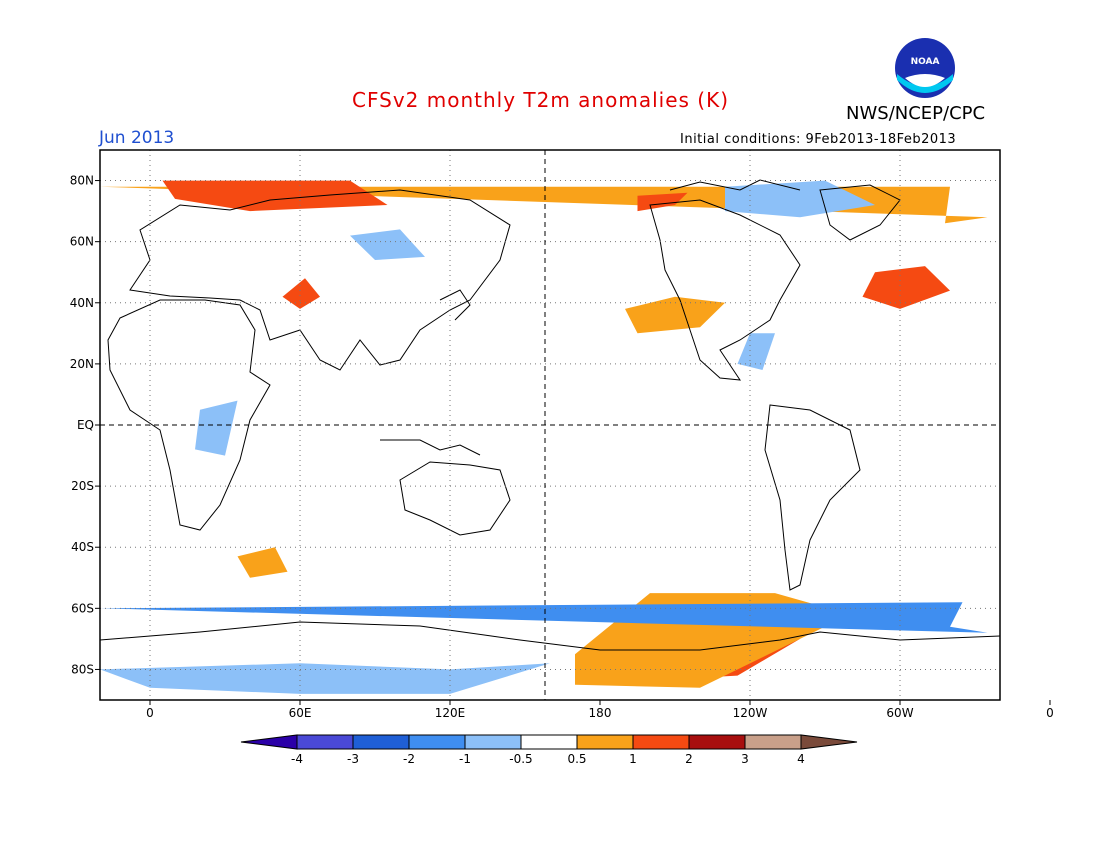  I want to click on colorbar-label: 2, so click(689, 759).